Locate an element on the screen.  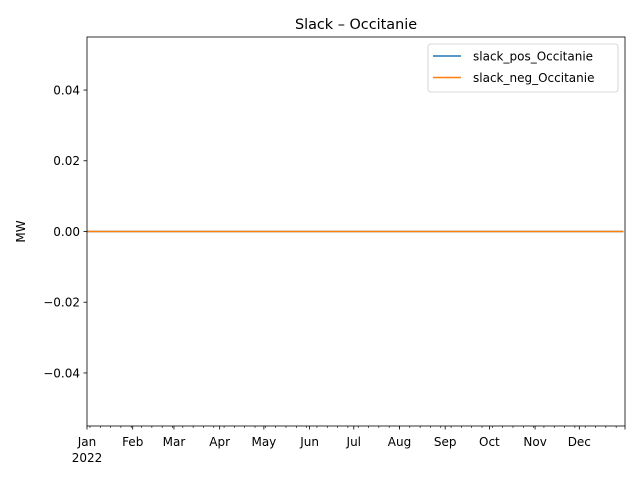
y-tick-label: 0.04 is located at coordinates (66, 90).